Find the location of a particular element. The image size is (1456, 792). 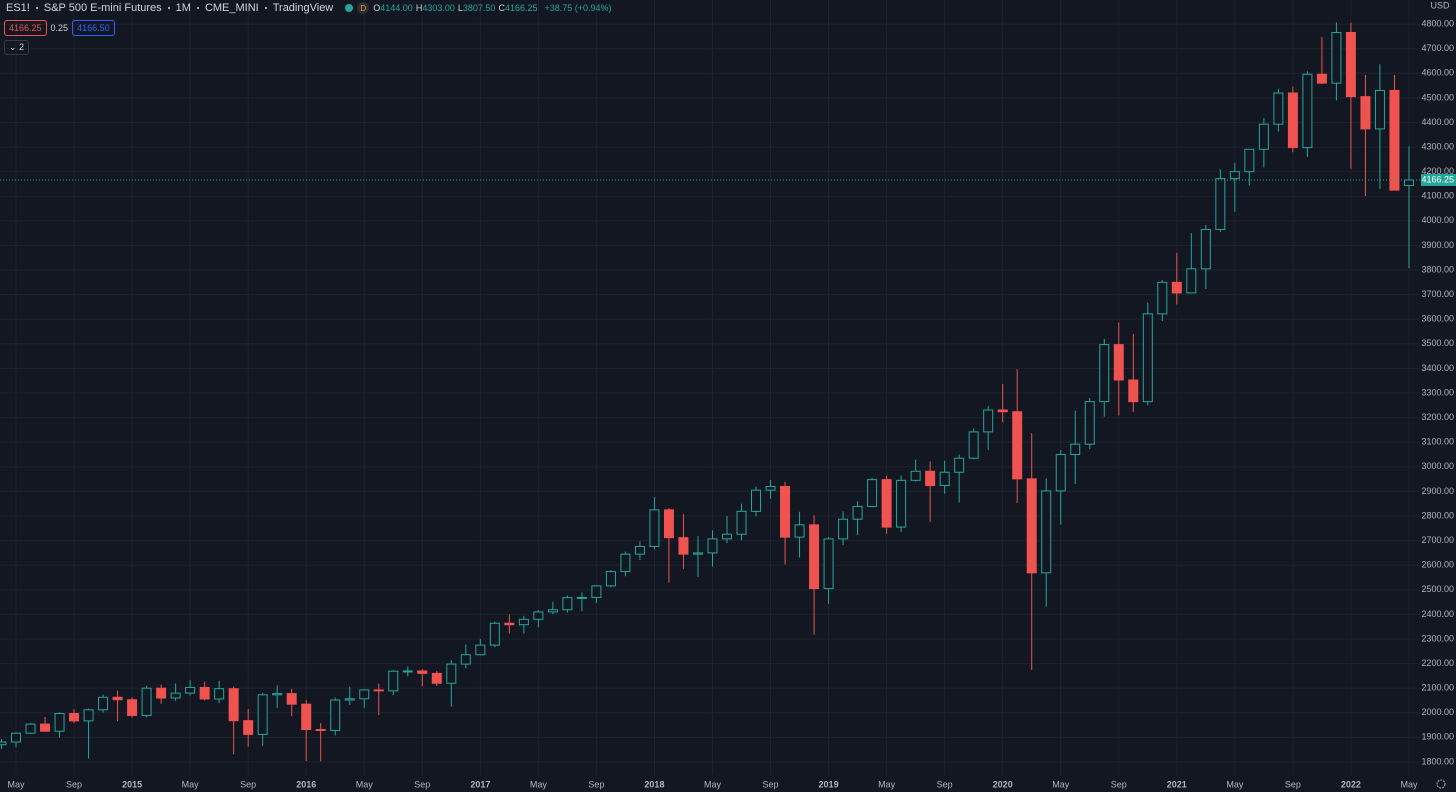

y-tick-label: 2600.00 is located at coordinates (1437, 565).